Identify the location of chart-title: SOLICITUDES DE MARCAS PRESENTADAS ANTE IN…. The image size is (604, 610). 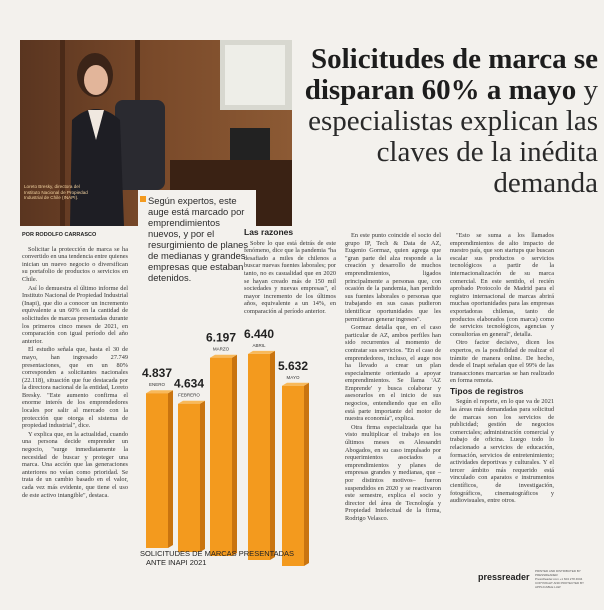
(217, 558).